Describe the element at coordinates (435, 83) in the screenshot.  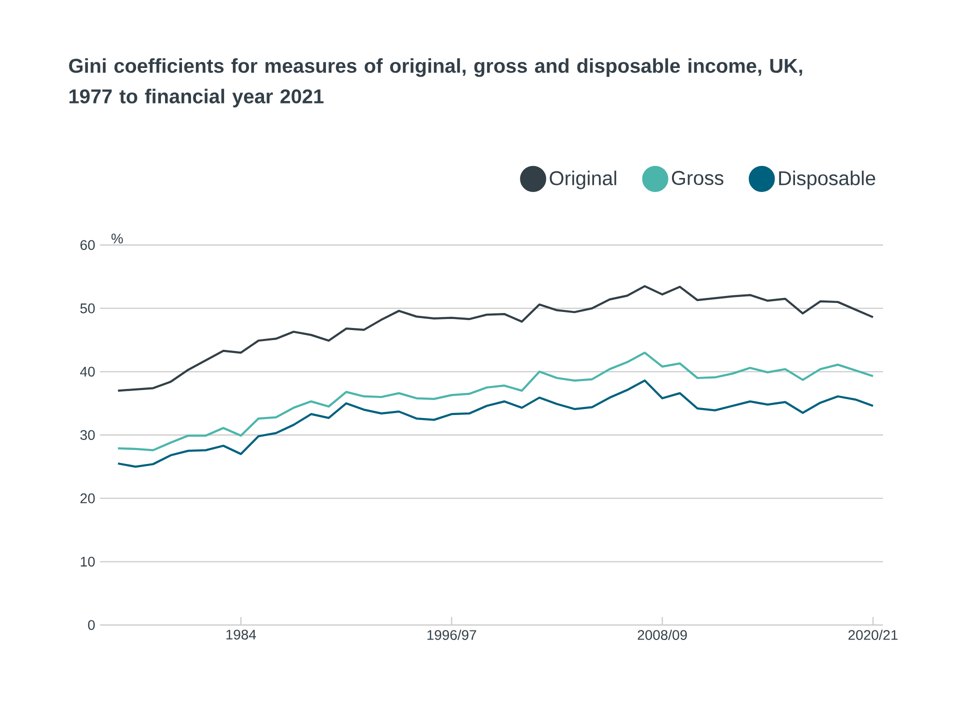
I see `chart-title: Gini coefficients for measures of original, gross and disposable income, UK, 1977 to financial year 2021` at that location.